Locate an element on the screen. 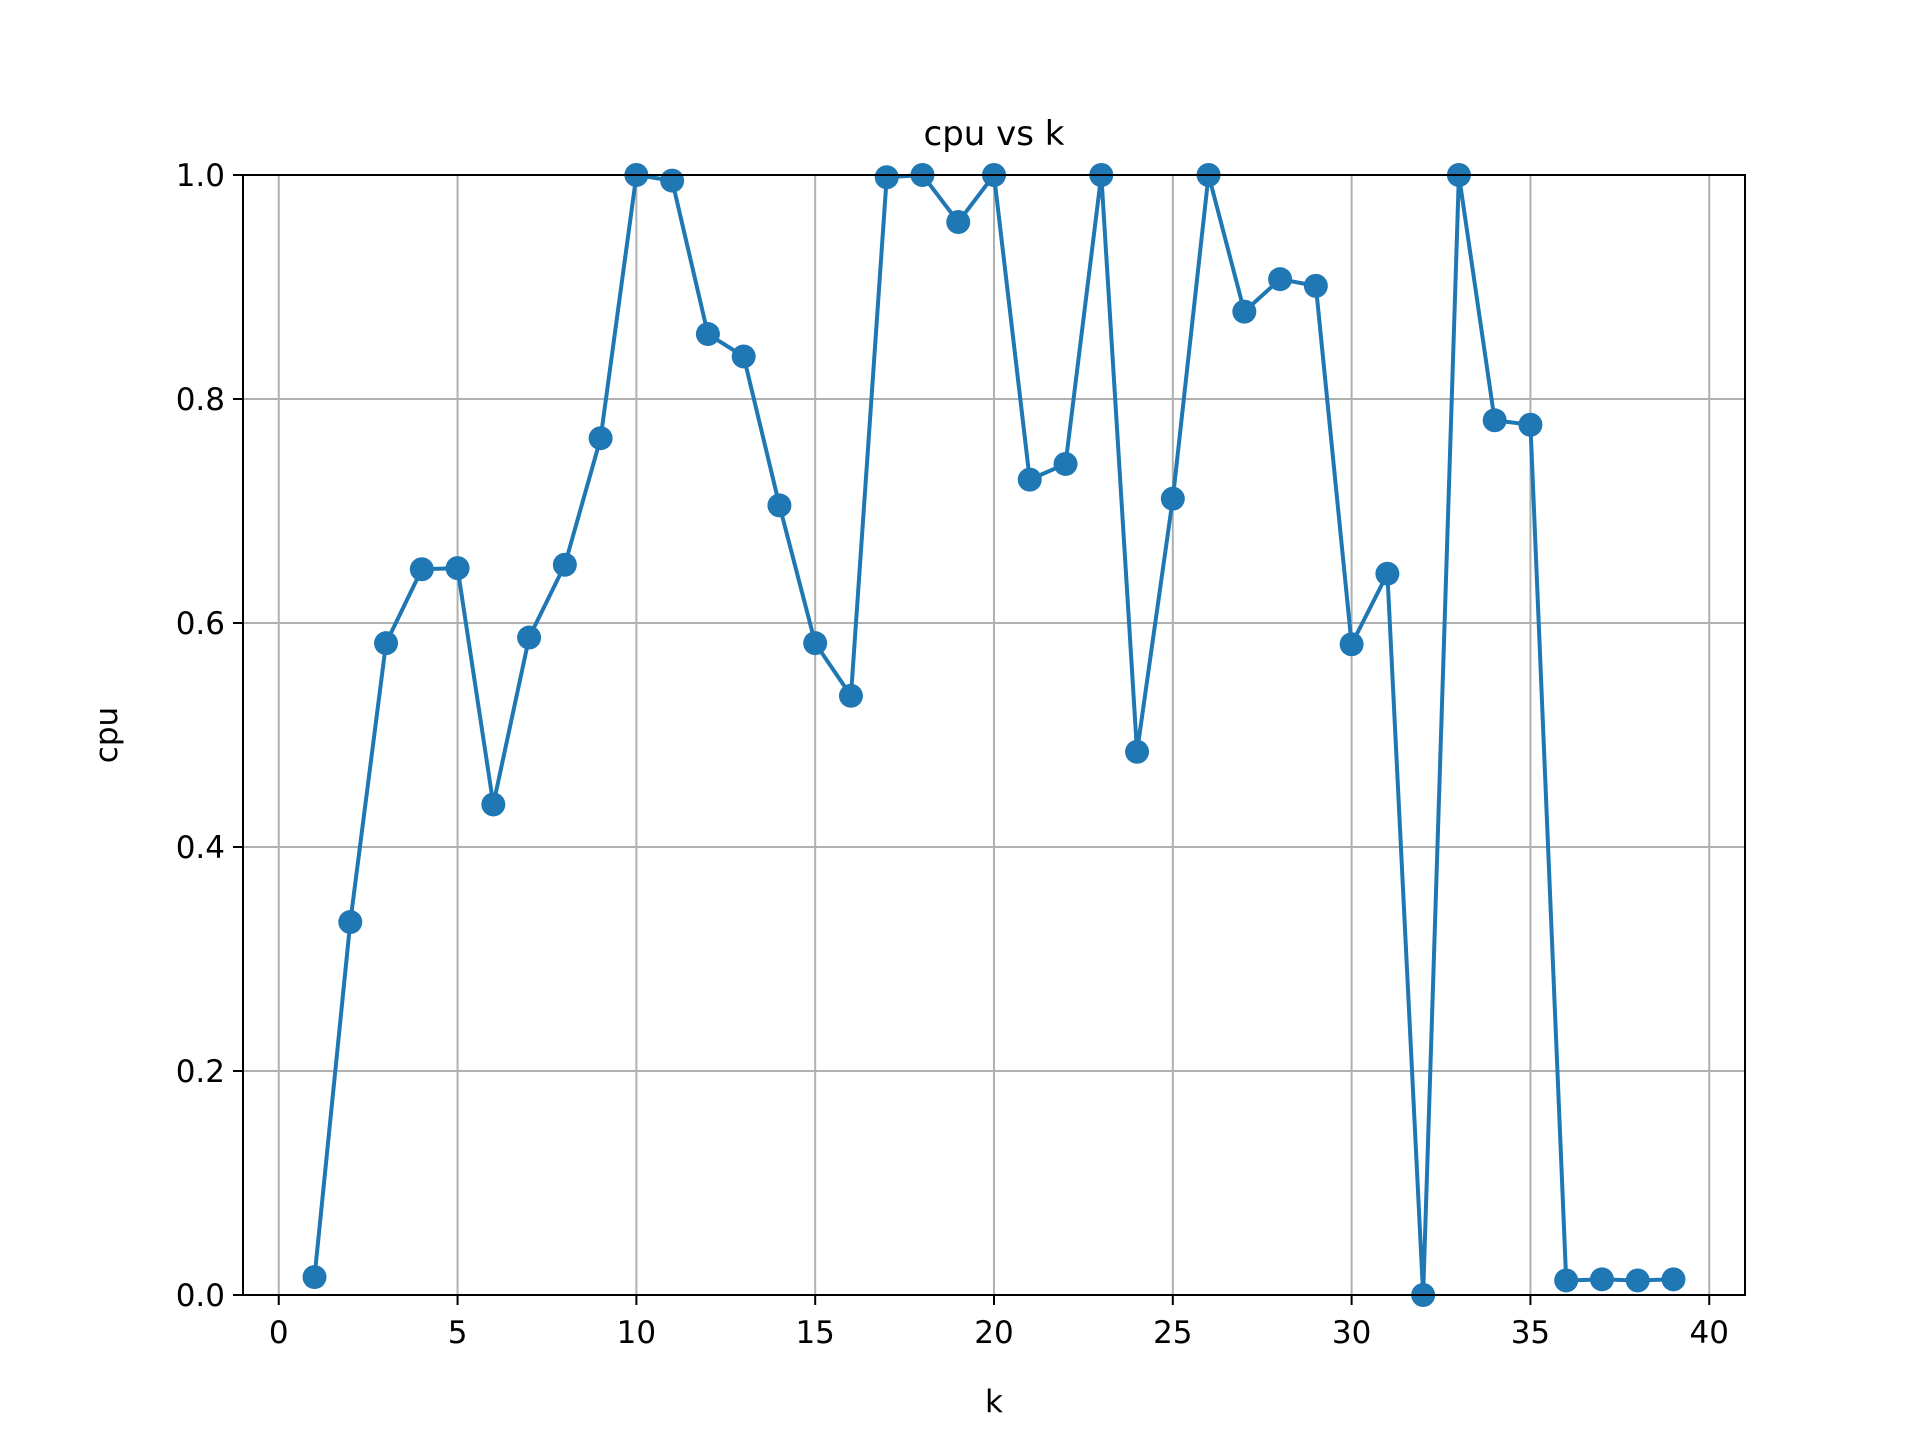 The image size is (1920, 1440). chart-title: cpu vs k is located at coordinates (994, 134).